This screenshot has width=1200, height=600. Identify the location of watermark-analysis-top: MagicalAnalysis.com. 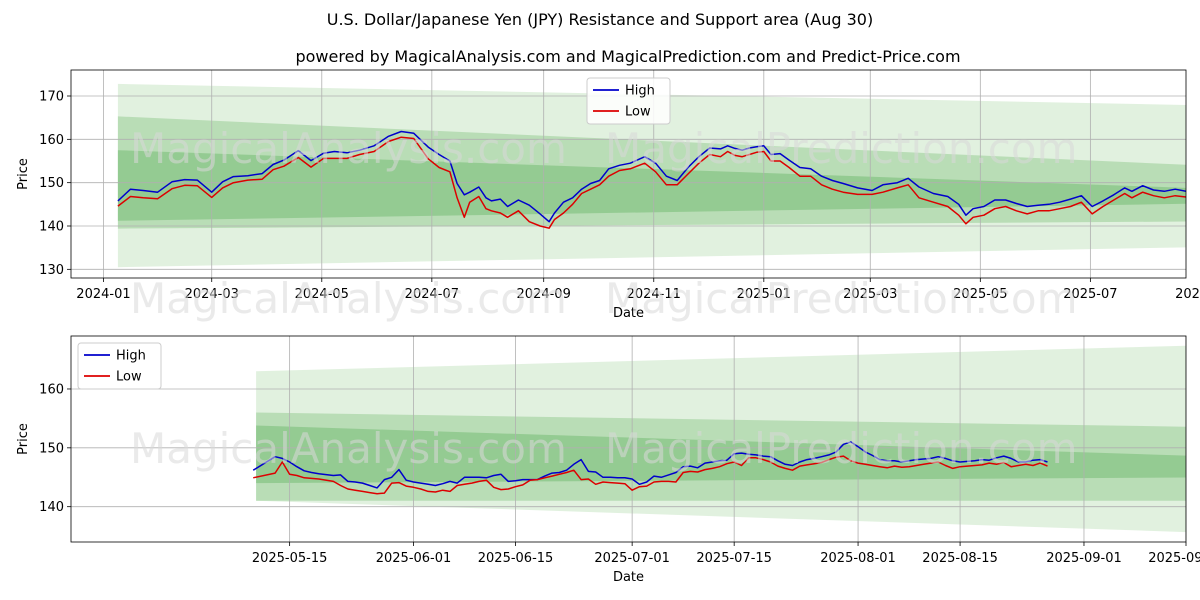
(348, 148).